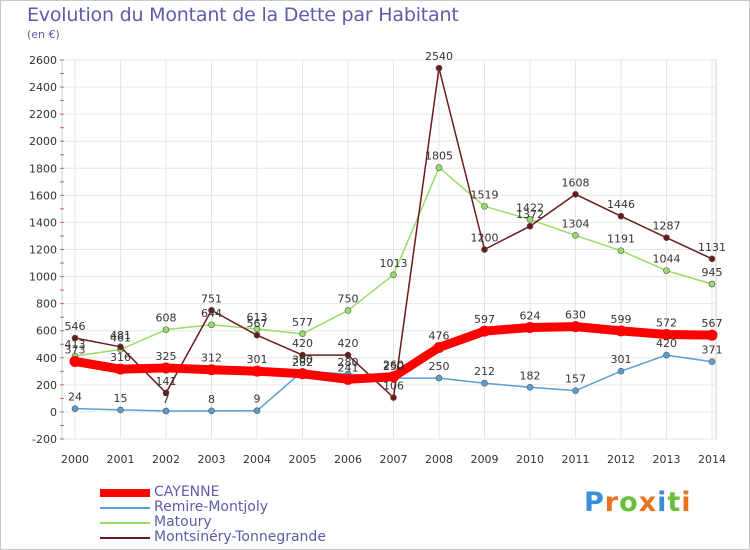  I want to click on data-label: 613, so click(257, 317).